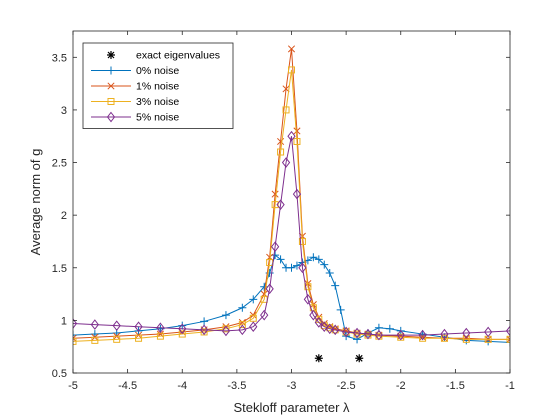  Describe the element at coordinates (236, 386) in the screenshot. I see `x-tick-label: -3.5` at that location.